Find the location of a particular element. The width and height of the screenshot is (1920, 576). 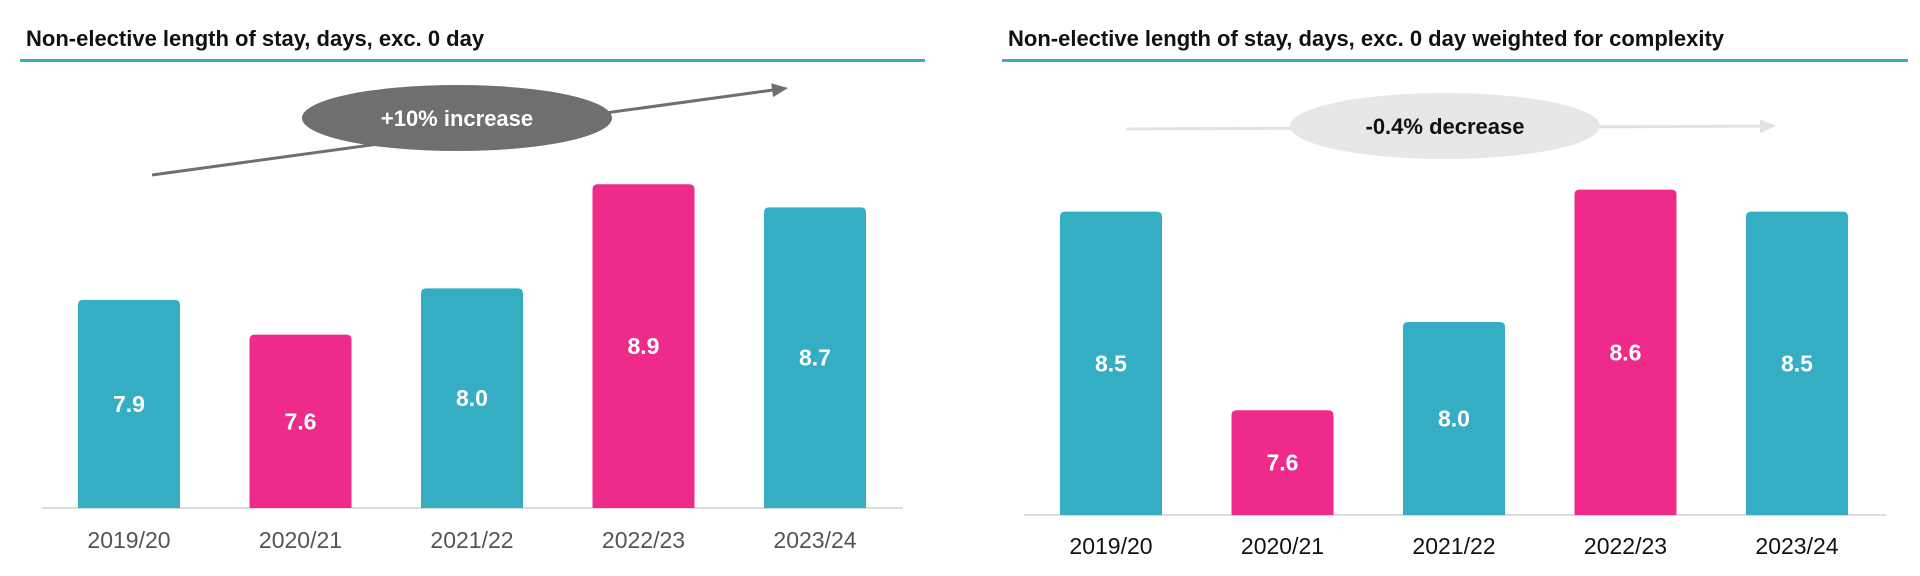

data-label: 8.6 is located at coordinates (1626, 352).